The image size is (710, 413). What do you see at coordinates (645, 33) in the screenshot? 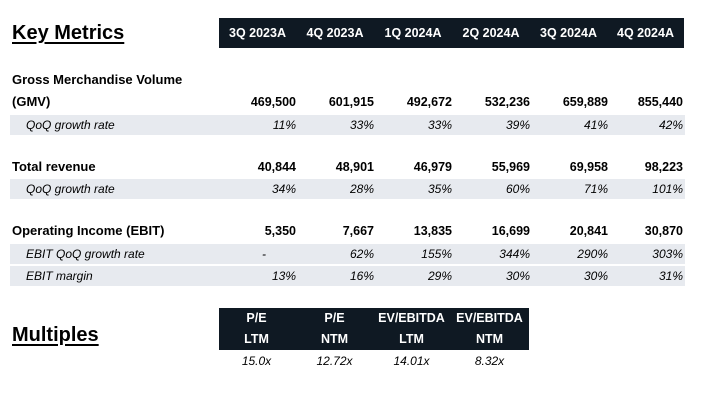
I see `period-header-cell: 4Q 2024A` at bounding box center [645, 33].